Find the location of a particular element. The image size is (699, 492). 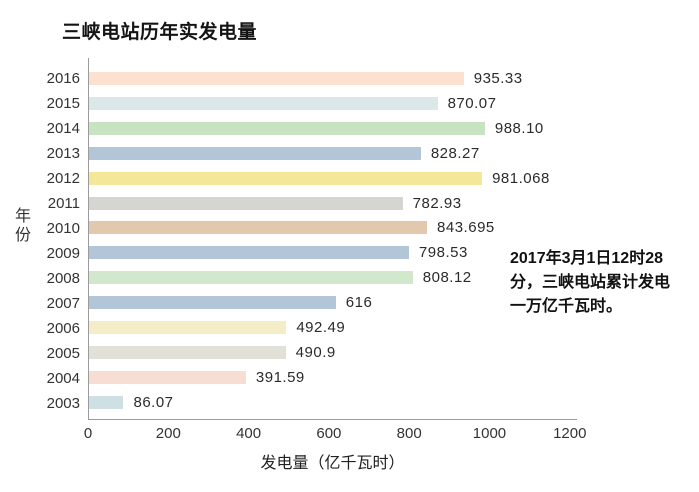

bar-2003 is located at coordinates (106, 402).